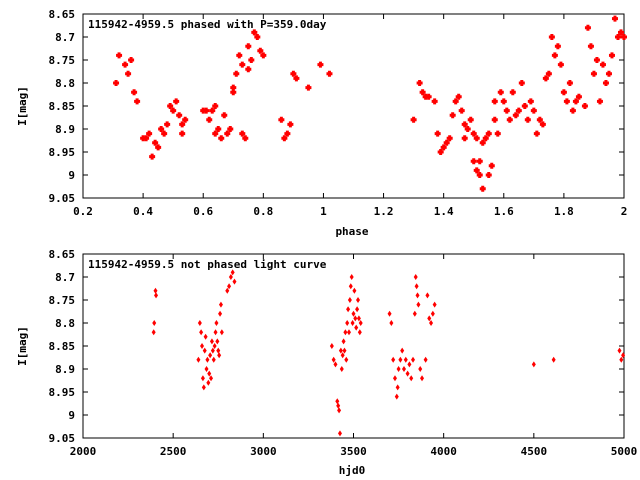 This screenshot has height=480, width=640. I want to click on y-tick-label: 8.65, so click(62, 14).